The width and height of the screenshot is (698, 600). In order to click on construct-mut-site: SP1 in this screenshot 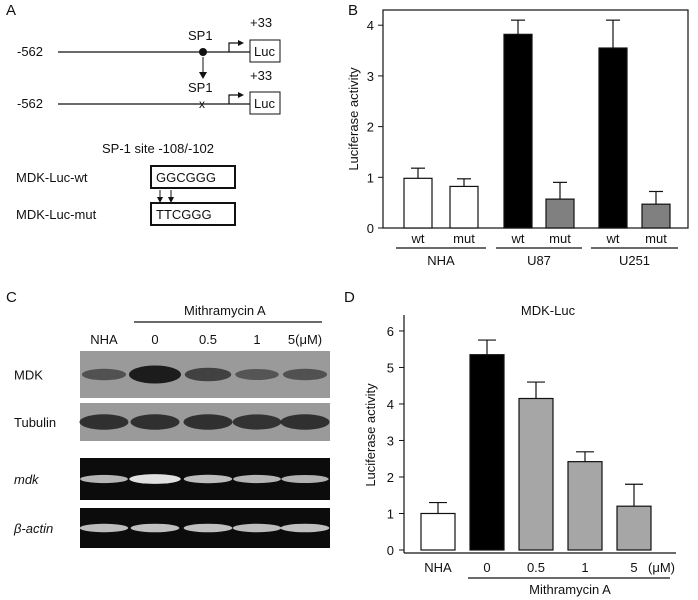, I will do `click(200, 87)`.